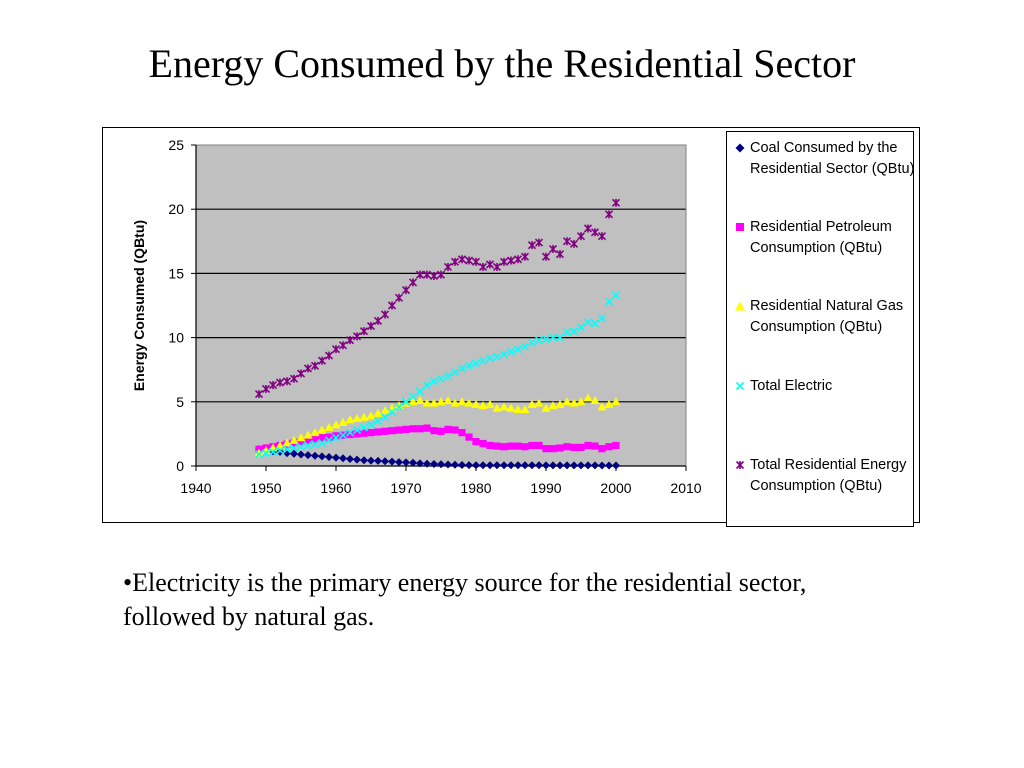 The image size is (1024, 768). What do you see at coordinates (180, 466) in the screenshot?
I see `y-tick-label: 0` at bounding box center [180, 466].